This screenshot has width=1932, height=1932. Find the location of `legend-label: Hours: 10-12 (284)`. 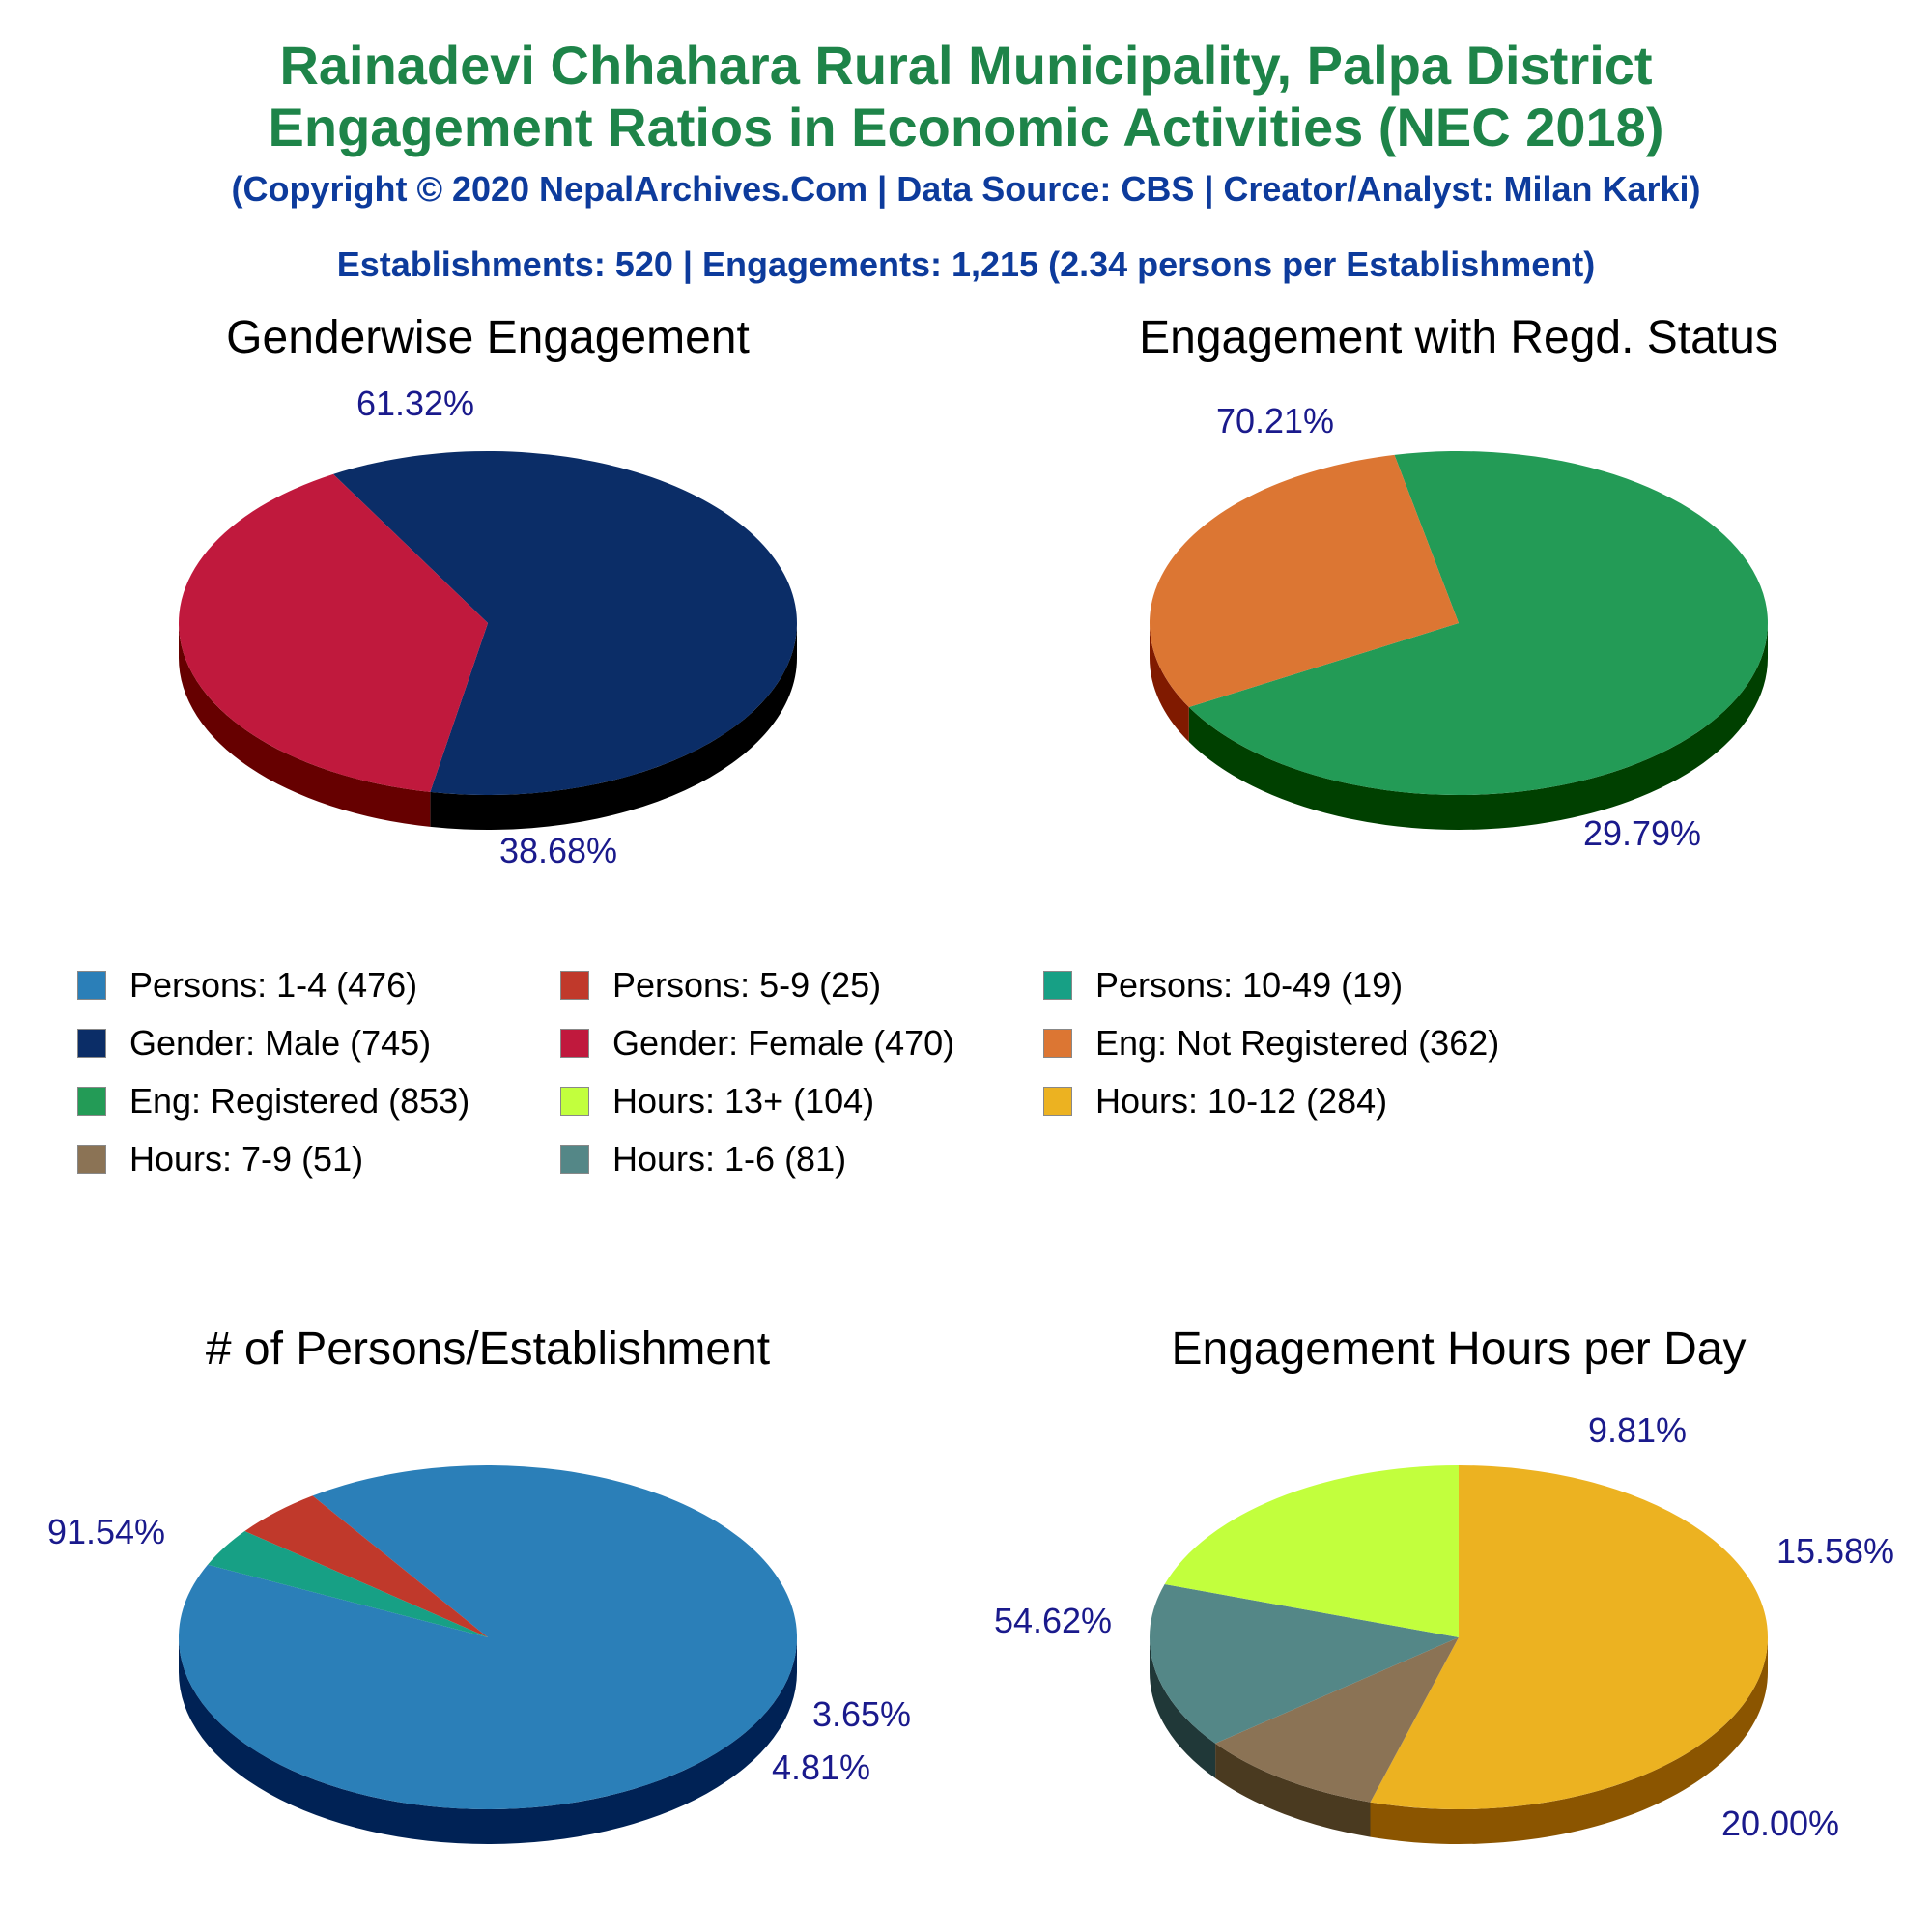

legend-label: Hours: 10-12 (284) is located at coordinates (1241, 1101).